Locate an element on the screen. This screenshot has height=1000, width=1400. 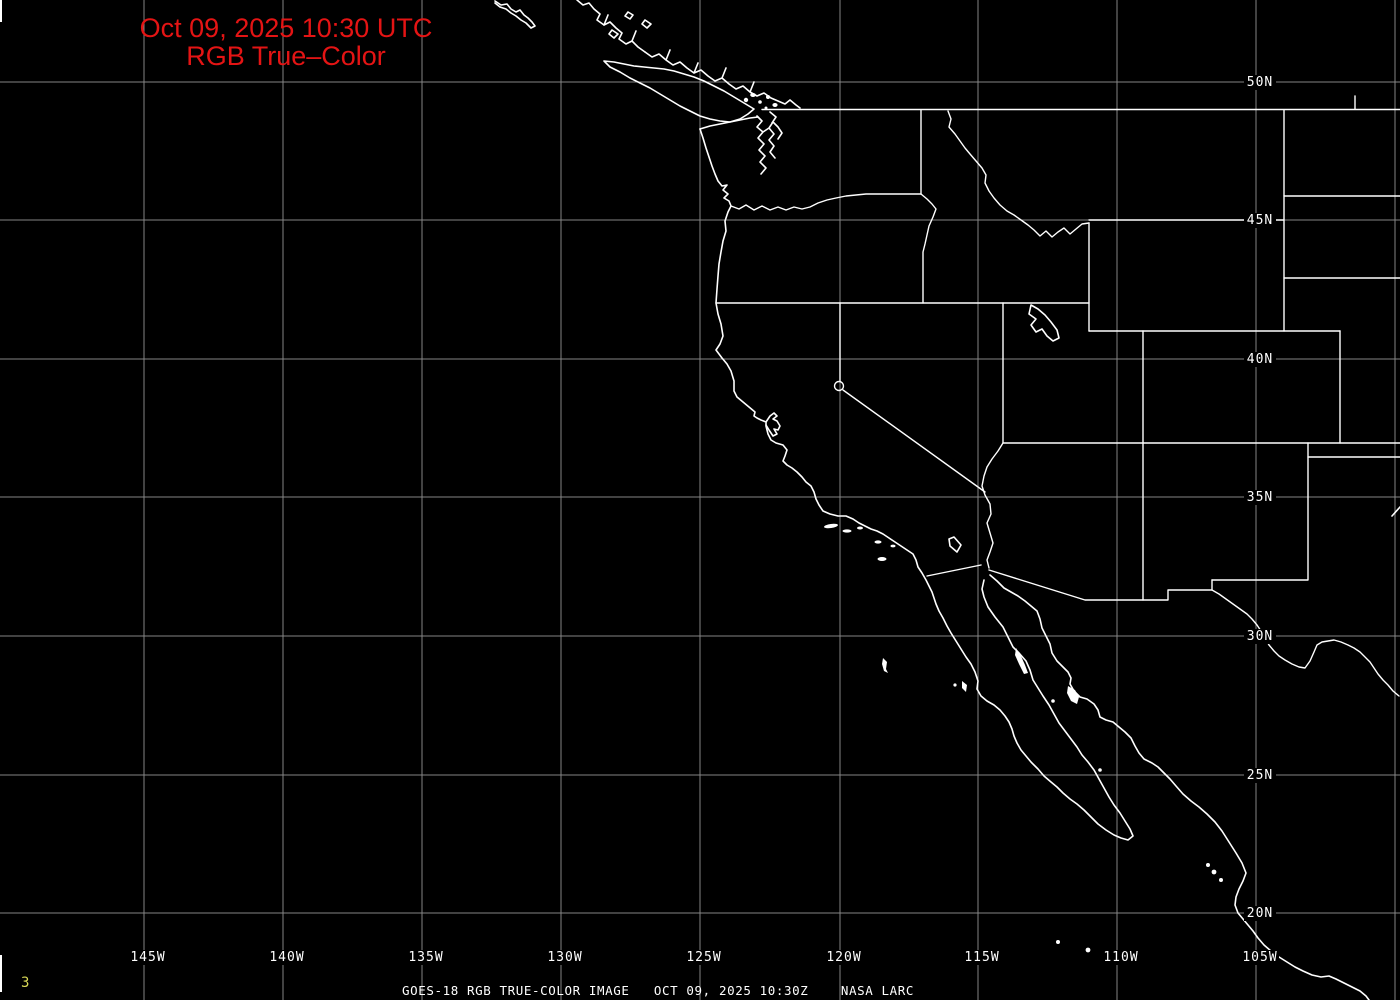
id-mt-border is located at coordinates (1018, 174).